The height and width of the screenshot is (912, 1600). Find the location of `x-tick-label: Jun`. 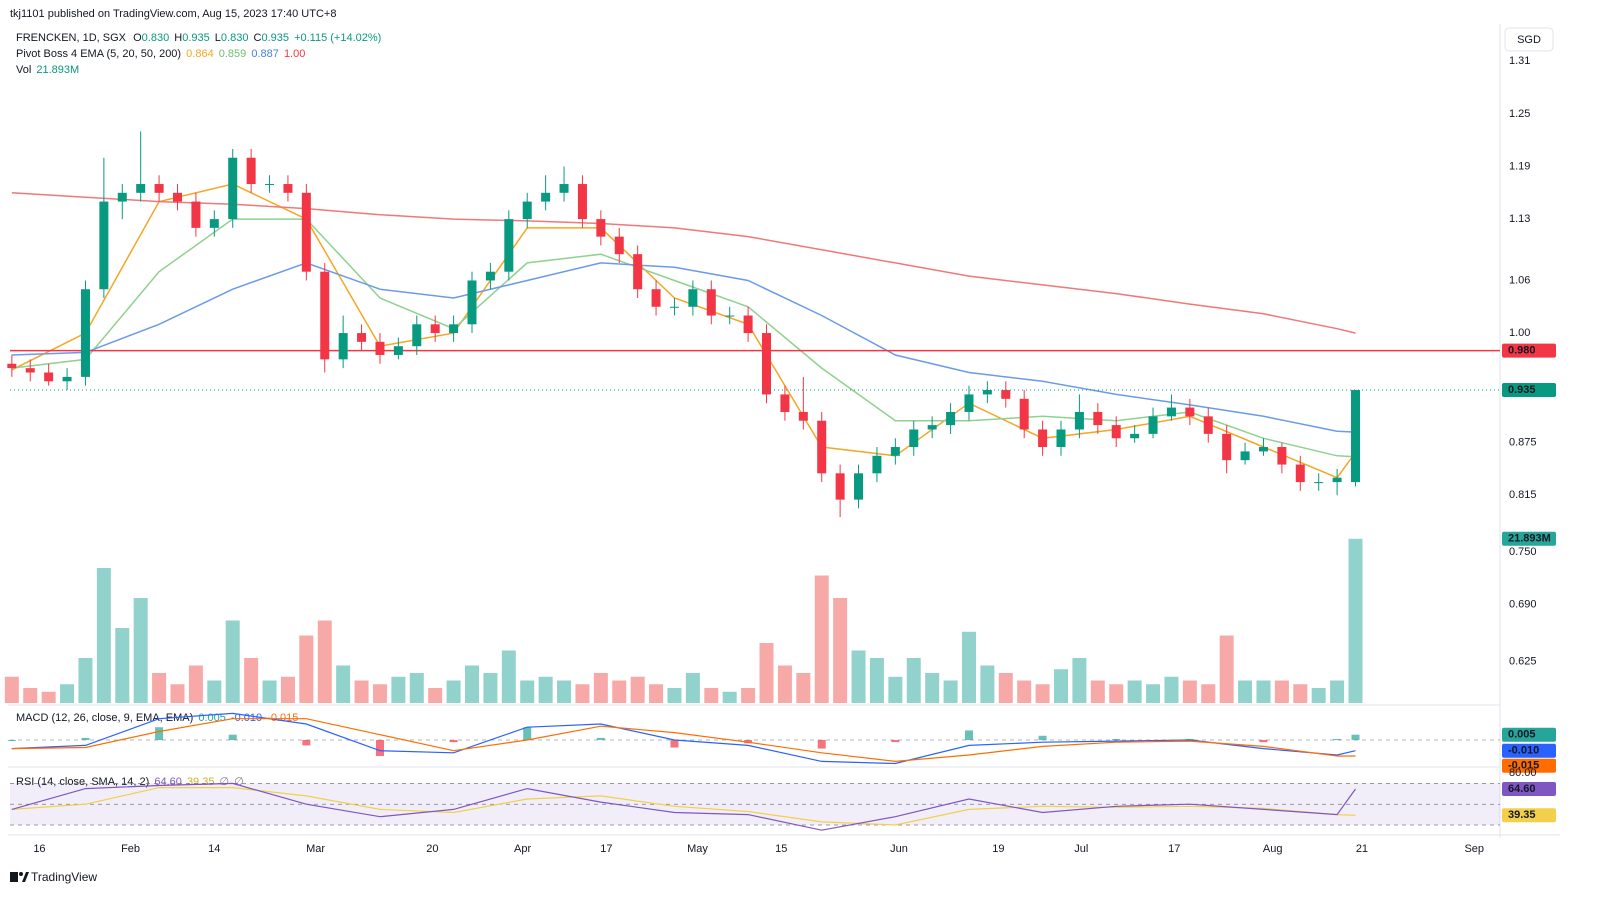

x-tick-label: Jun is located at coordinates (899, 849).